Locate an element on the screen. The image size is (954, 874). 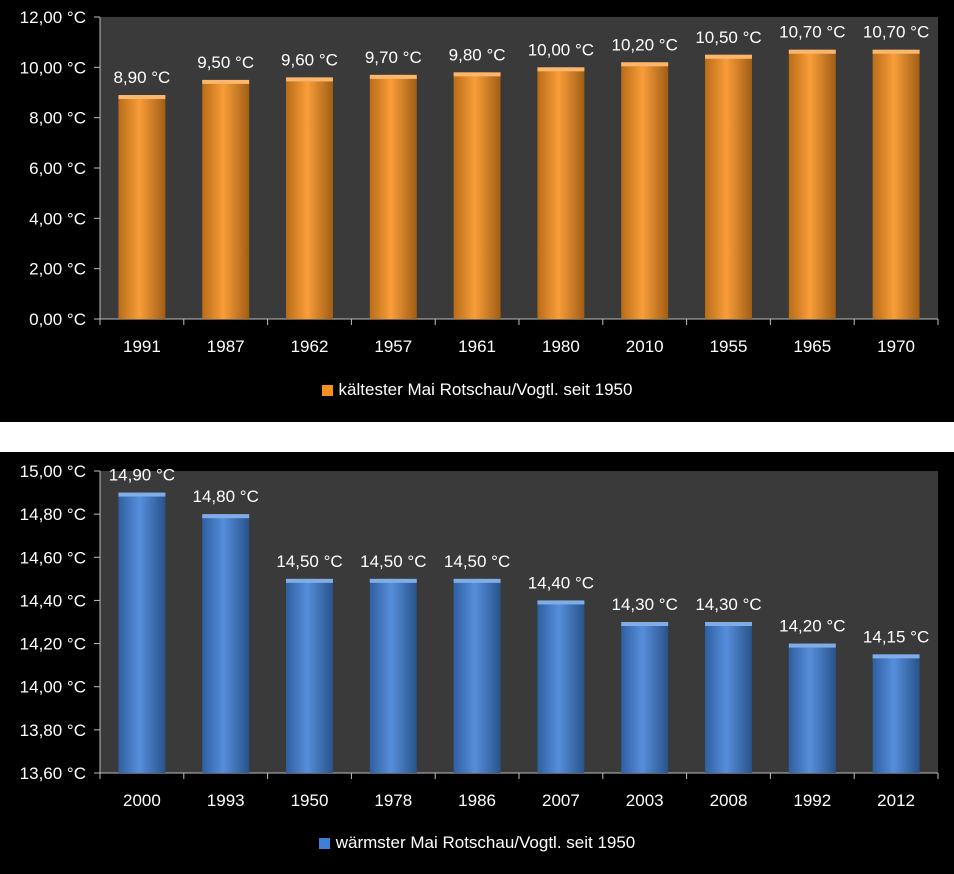
data-label: 14,20 °C is located at coordinates (812, 626).